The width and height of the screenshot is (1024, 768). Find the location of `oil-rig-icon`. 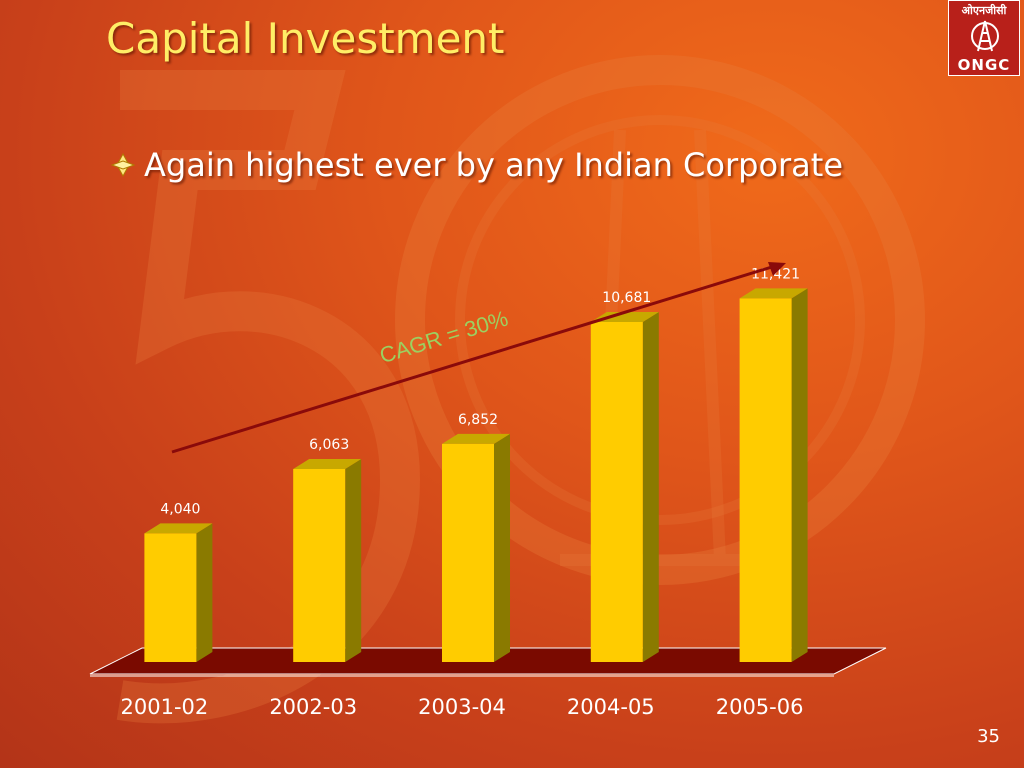

oil-rig-icon is located at coordinates (985, 36).